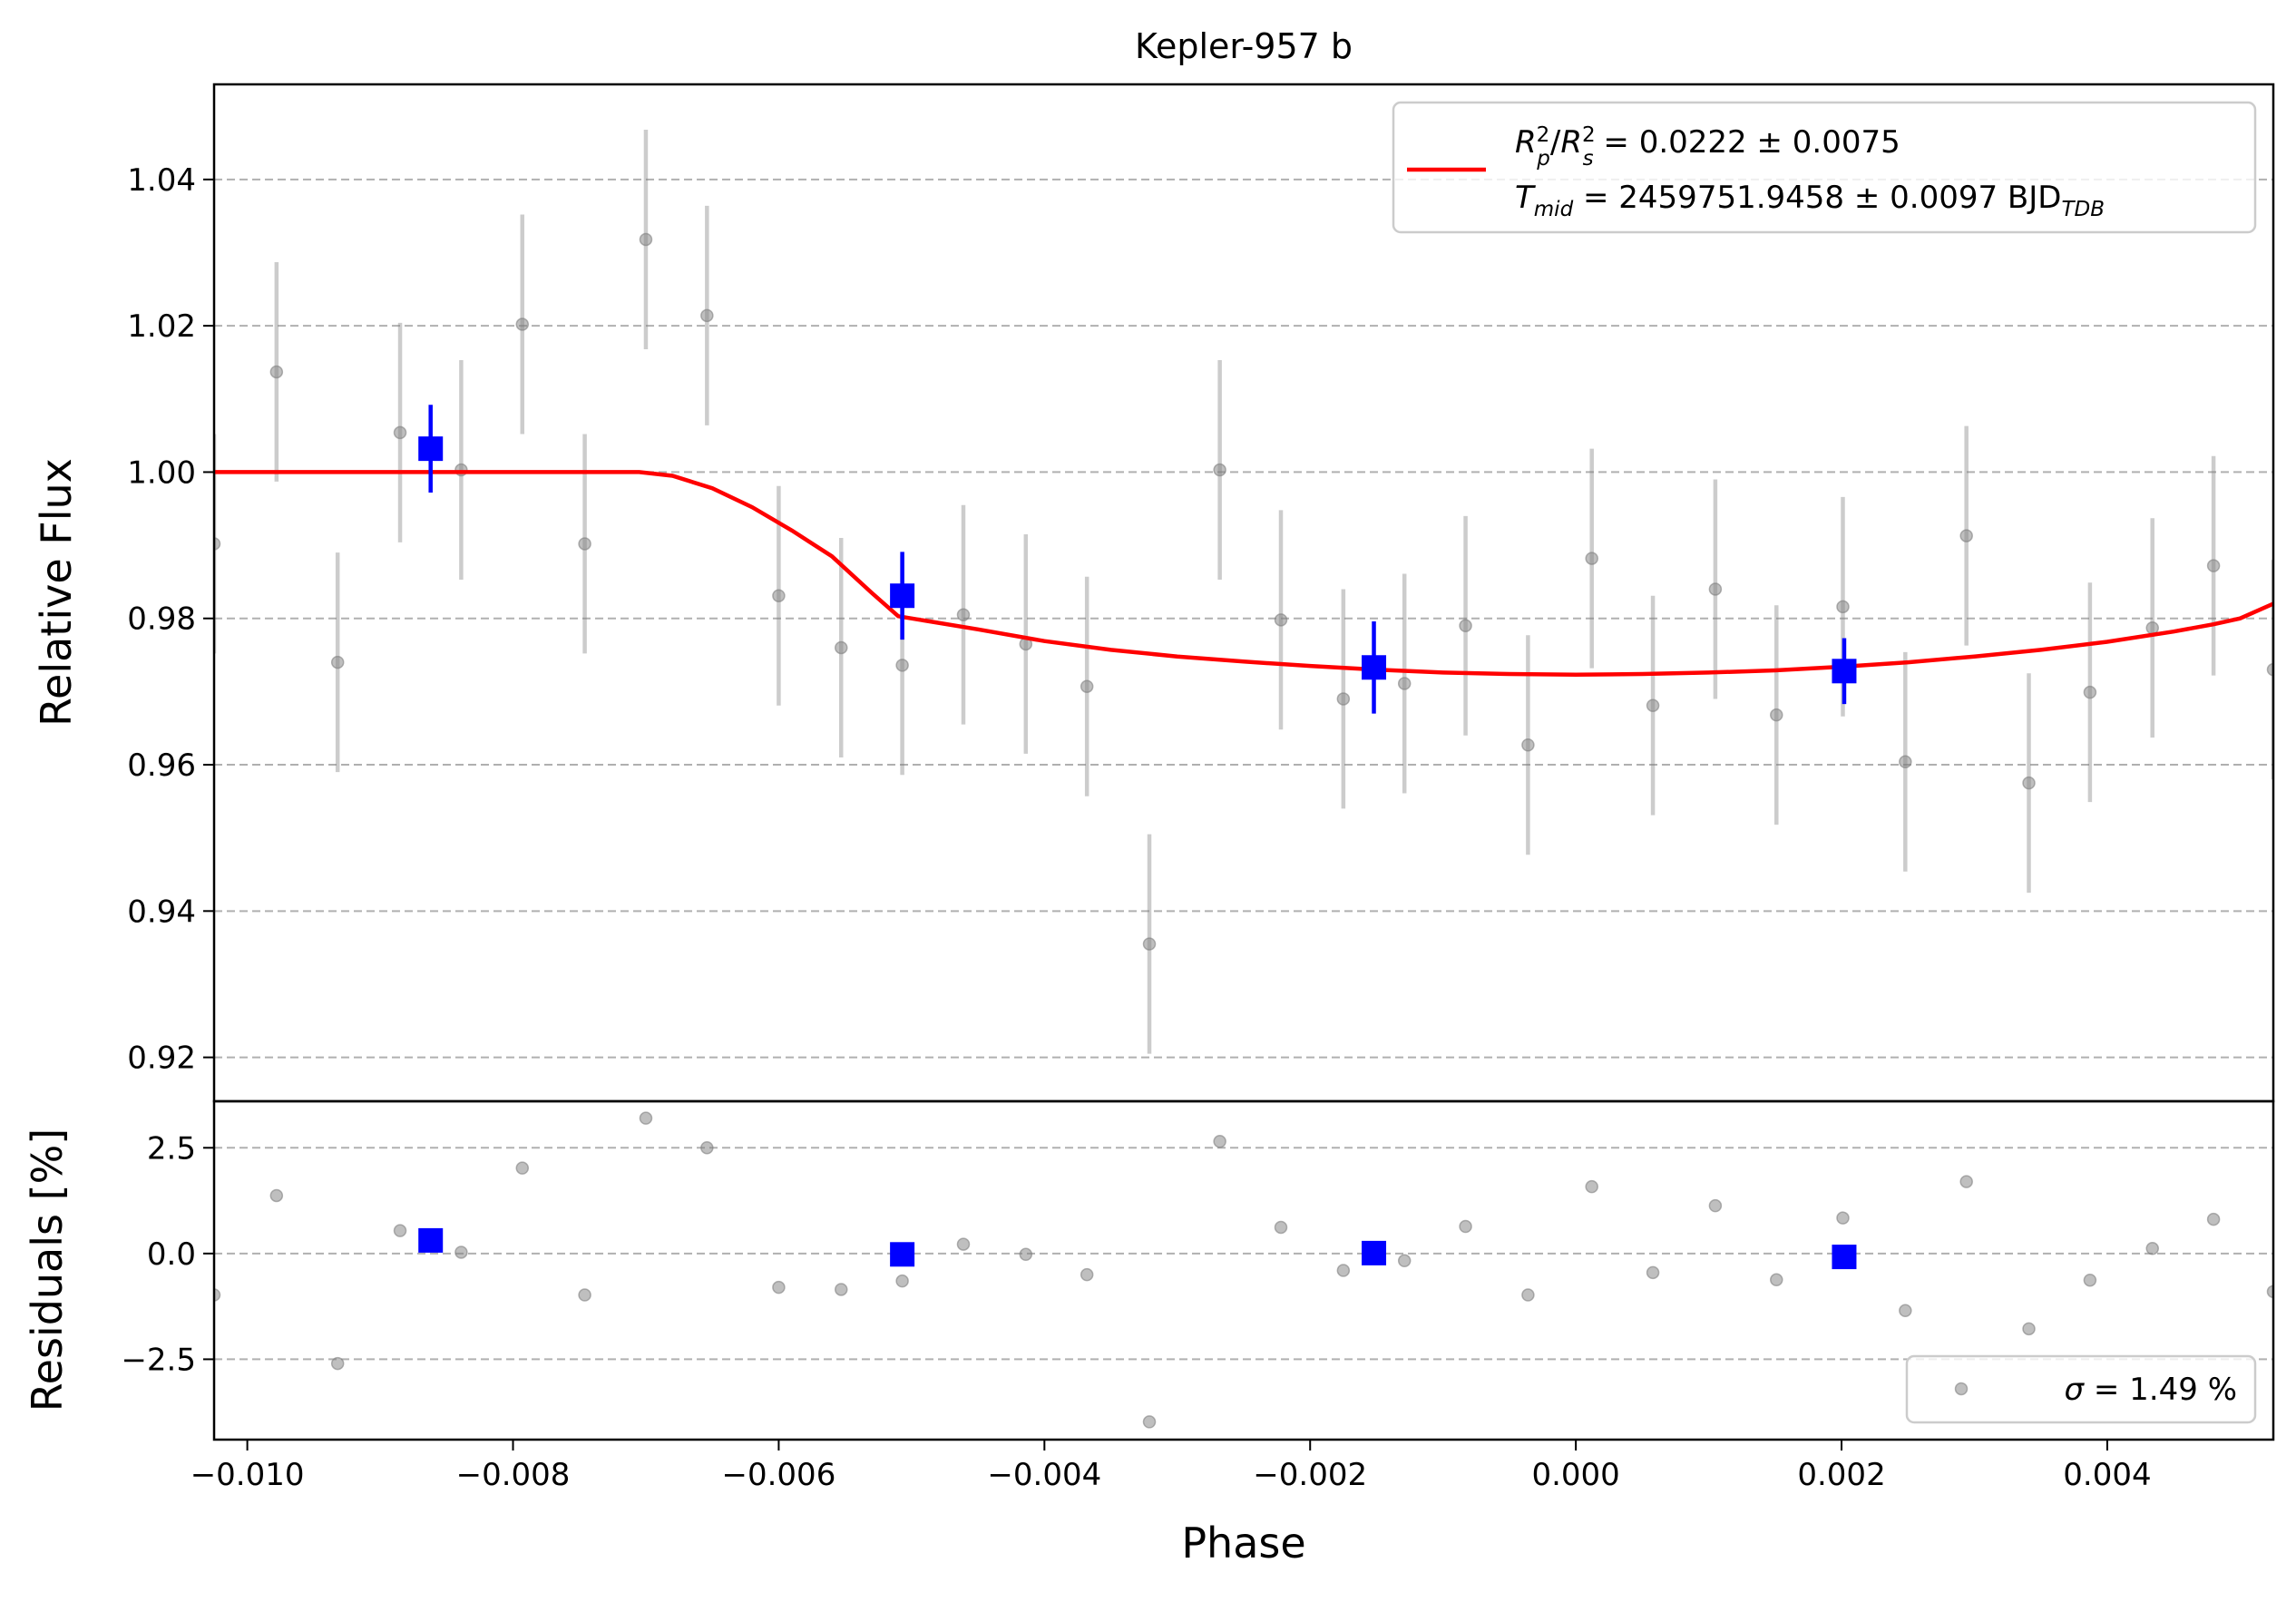 Image resolution: width=2296 pixels, height=1602 pixels. Describe the element at coordinates (161, 473) in the screenshot. I see `top-y-tick-label: 1.00` at that location.